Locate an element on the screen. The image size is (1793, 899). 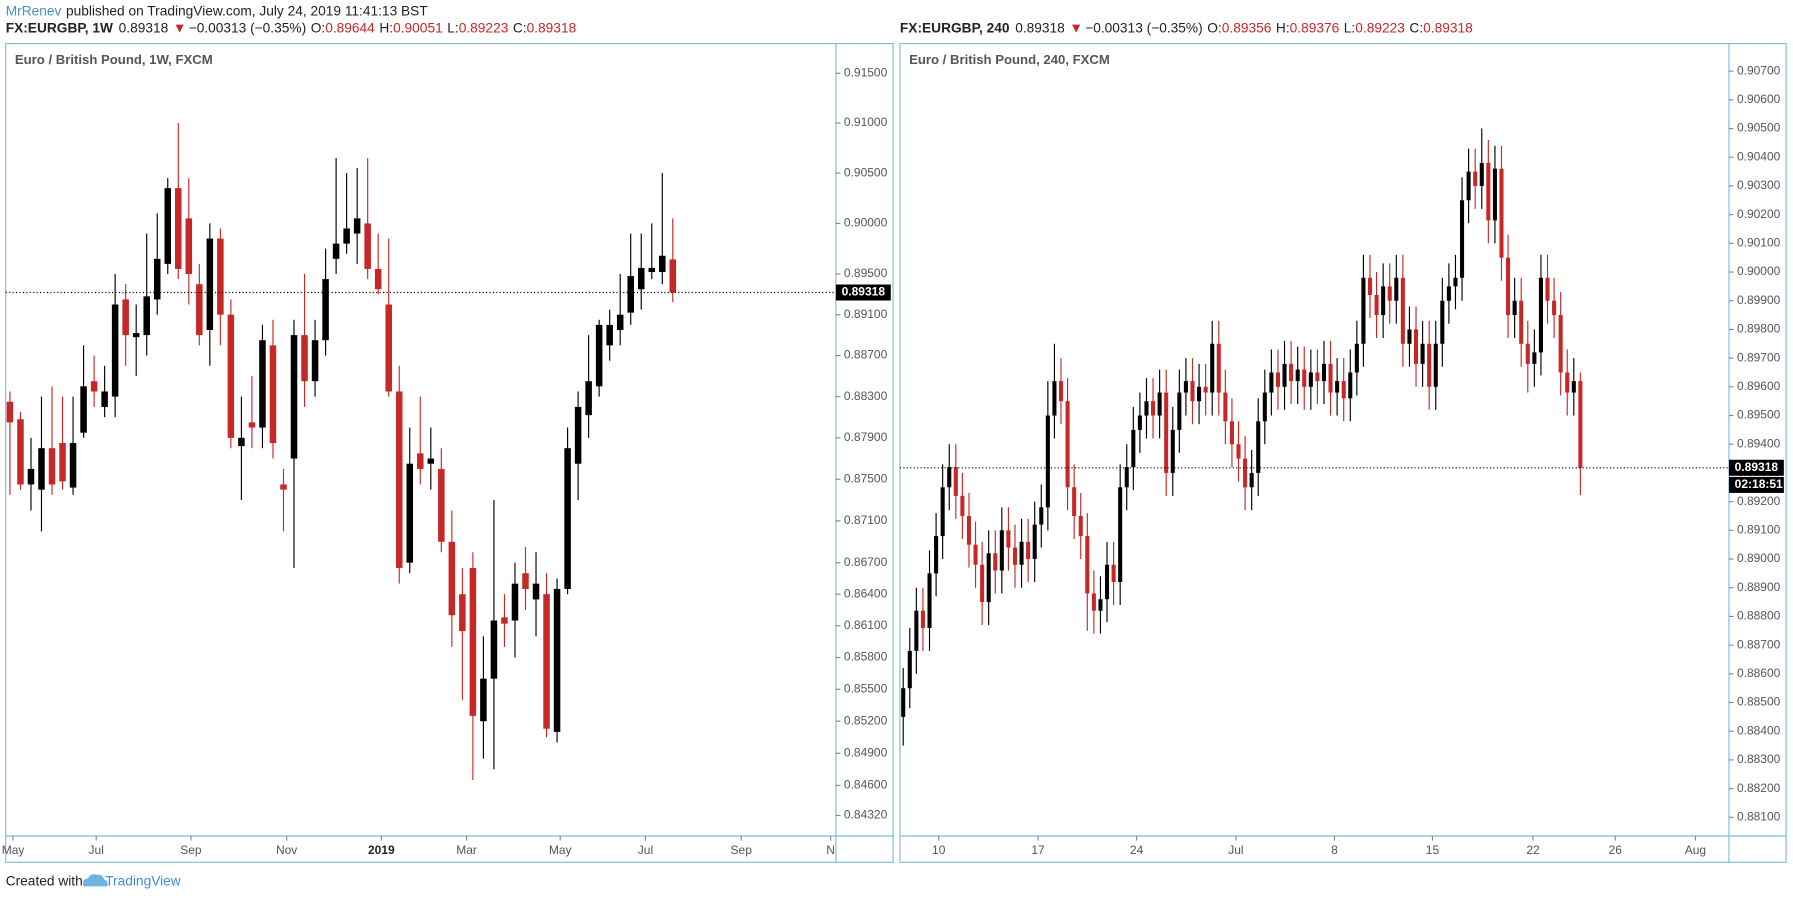
y-tick-label: 0.88800 is located at coordinates (1759, 616).